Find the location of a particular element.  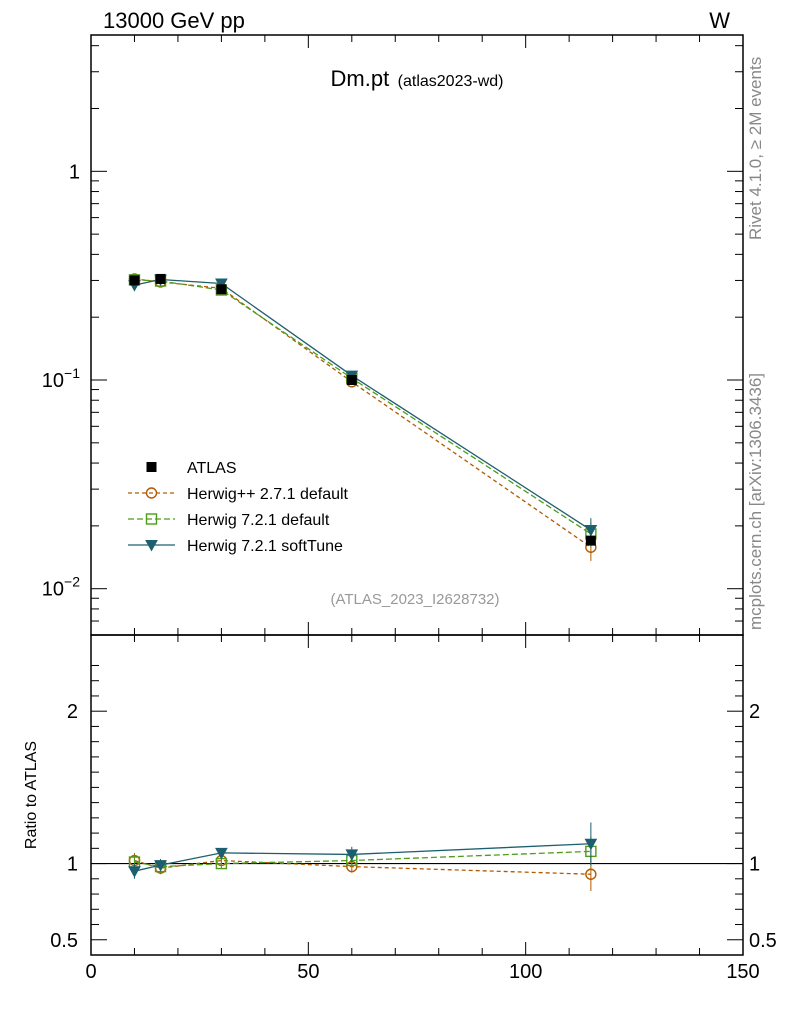

mcplots-label: mcplots.cern.ch [arXiv:1306.3436] is located at coordinates (755, 501).